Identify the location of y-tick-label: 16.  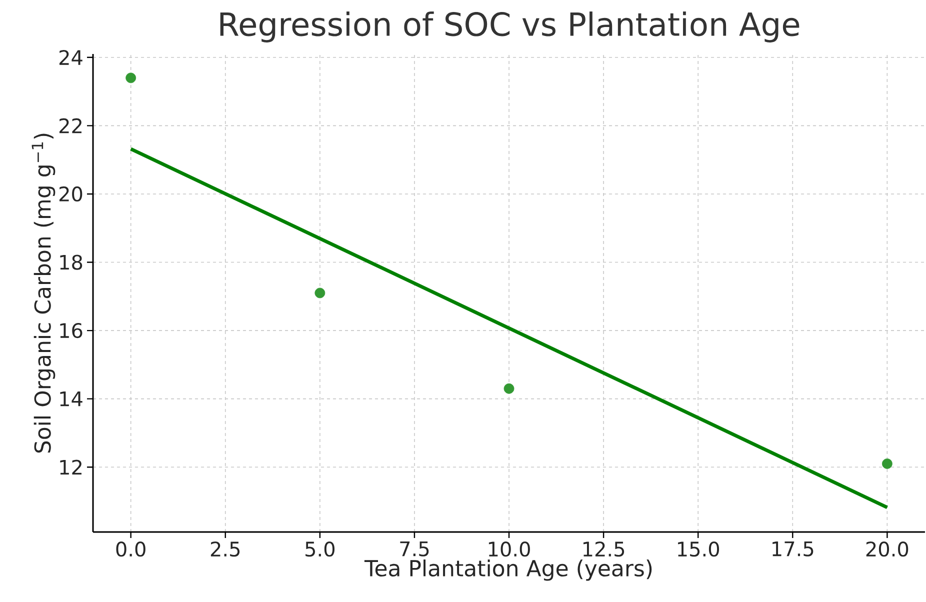
(71, 330).